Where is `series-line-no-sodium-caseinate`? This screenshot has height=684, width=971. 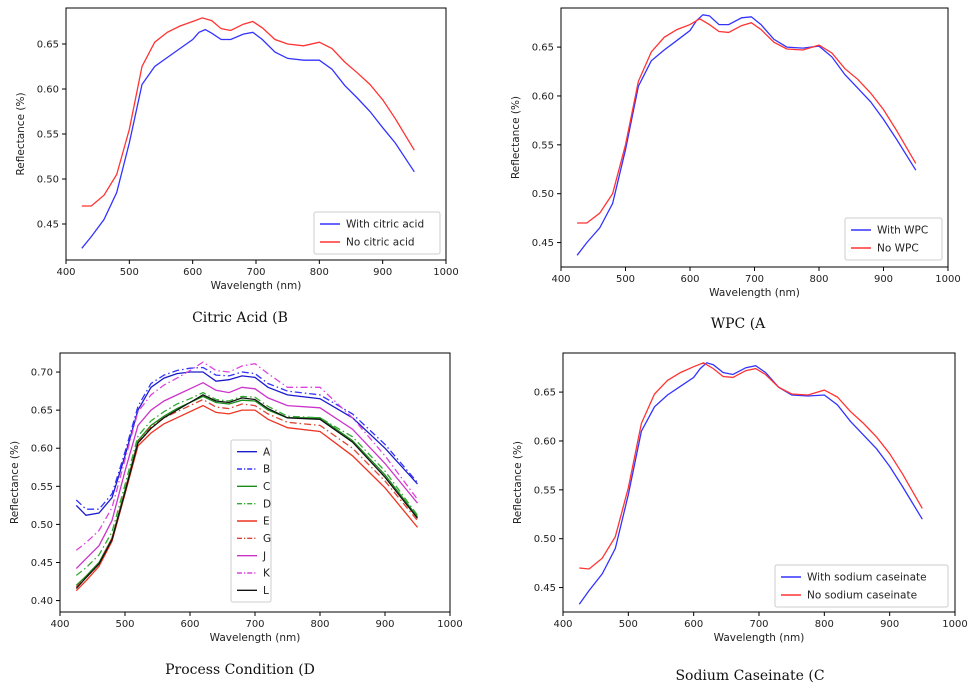 series-line-no-sodium-caseinate is located at coordinates (751, 466).